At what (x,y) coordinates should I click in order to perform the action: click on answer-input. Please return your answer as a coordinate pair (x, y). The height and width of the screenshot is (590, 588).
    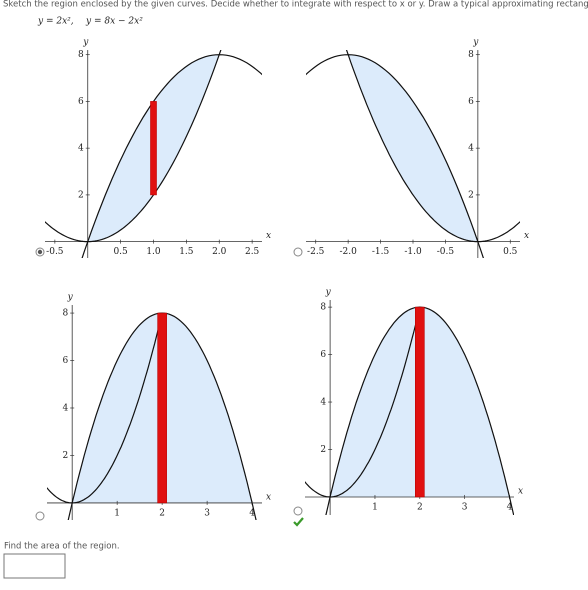
    Looking at the image, I should click on (34, 566).